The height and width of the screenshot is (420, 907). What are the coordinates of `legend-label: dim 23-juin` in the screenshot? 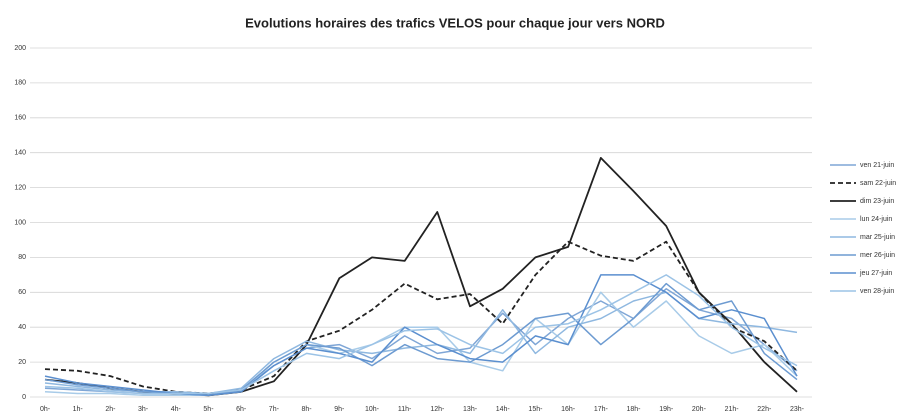 It's located at (877, 201).